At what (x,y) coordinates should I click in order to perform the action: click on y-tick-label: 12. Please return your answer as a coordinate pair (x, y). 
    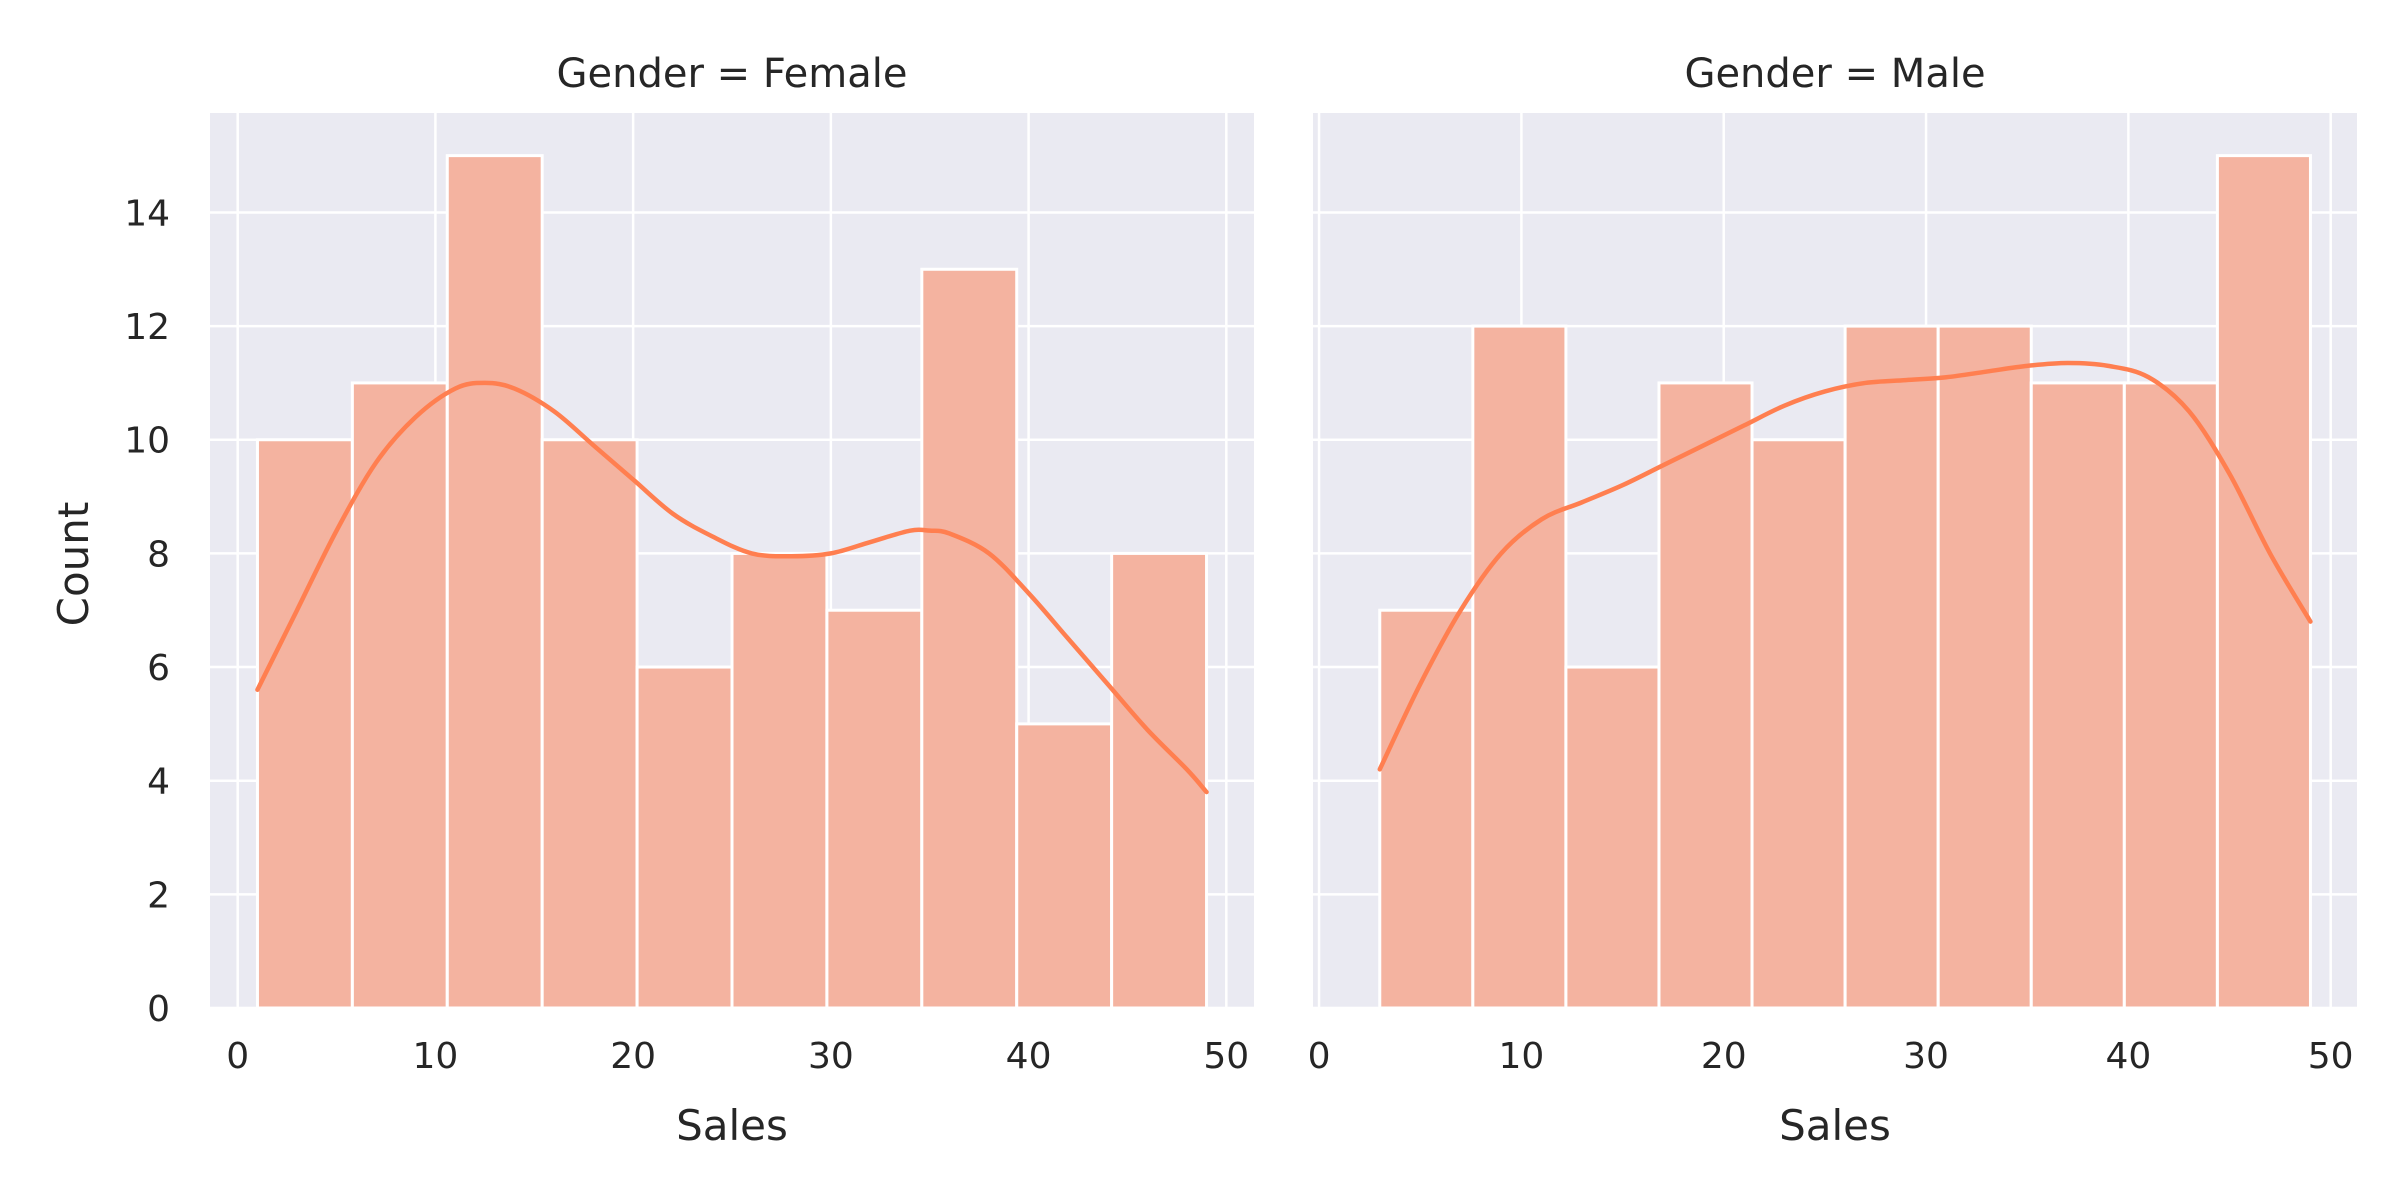
    Looking at the image, I should click on (147, 327).